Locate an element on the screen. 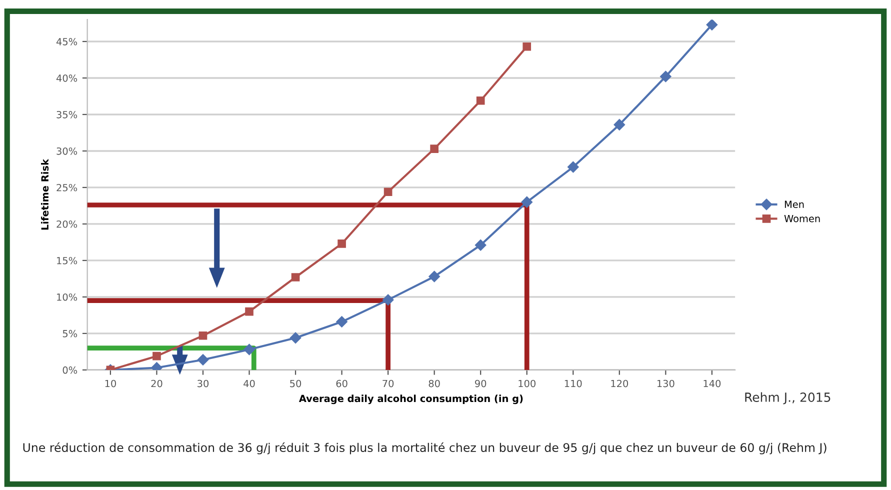 The width and height of the screenshot is (891, 490). x-tick-label: 90 is located at coordinates (480, 384).